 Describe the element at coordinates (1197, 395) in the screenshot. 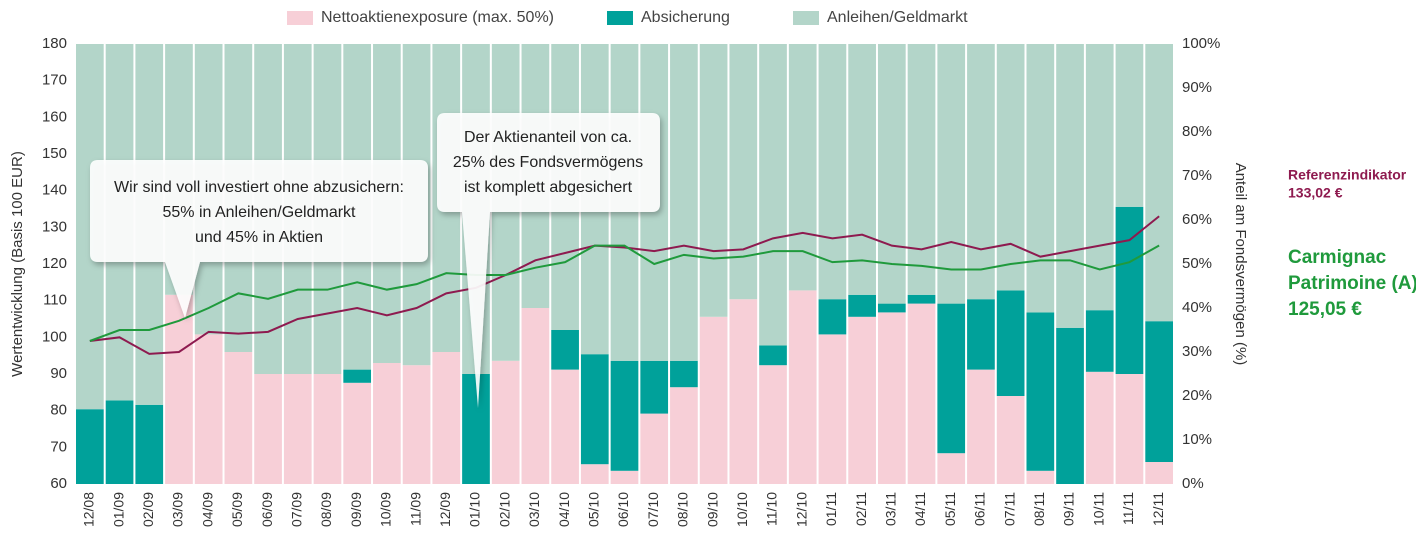

I see `y2-tick-label: 20%` at that location.